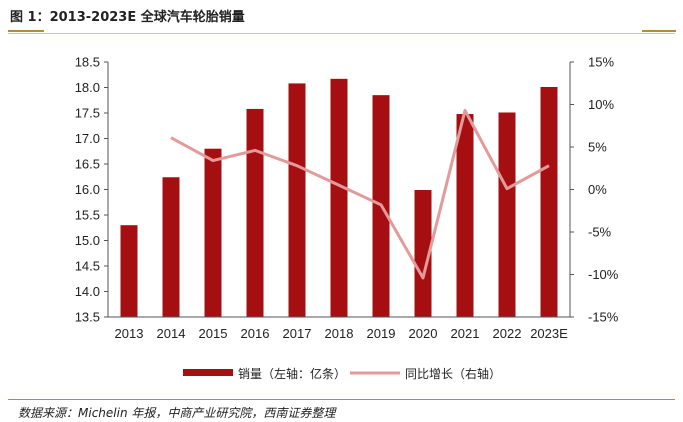 The height and width of the screenshot is (422, 683). What do you see at coordinates (549, 202) in the screenshot?
I see `bar-2023E` at bounding box center [549, 202].